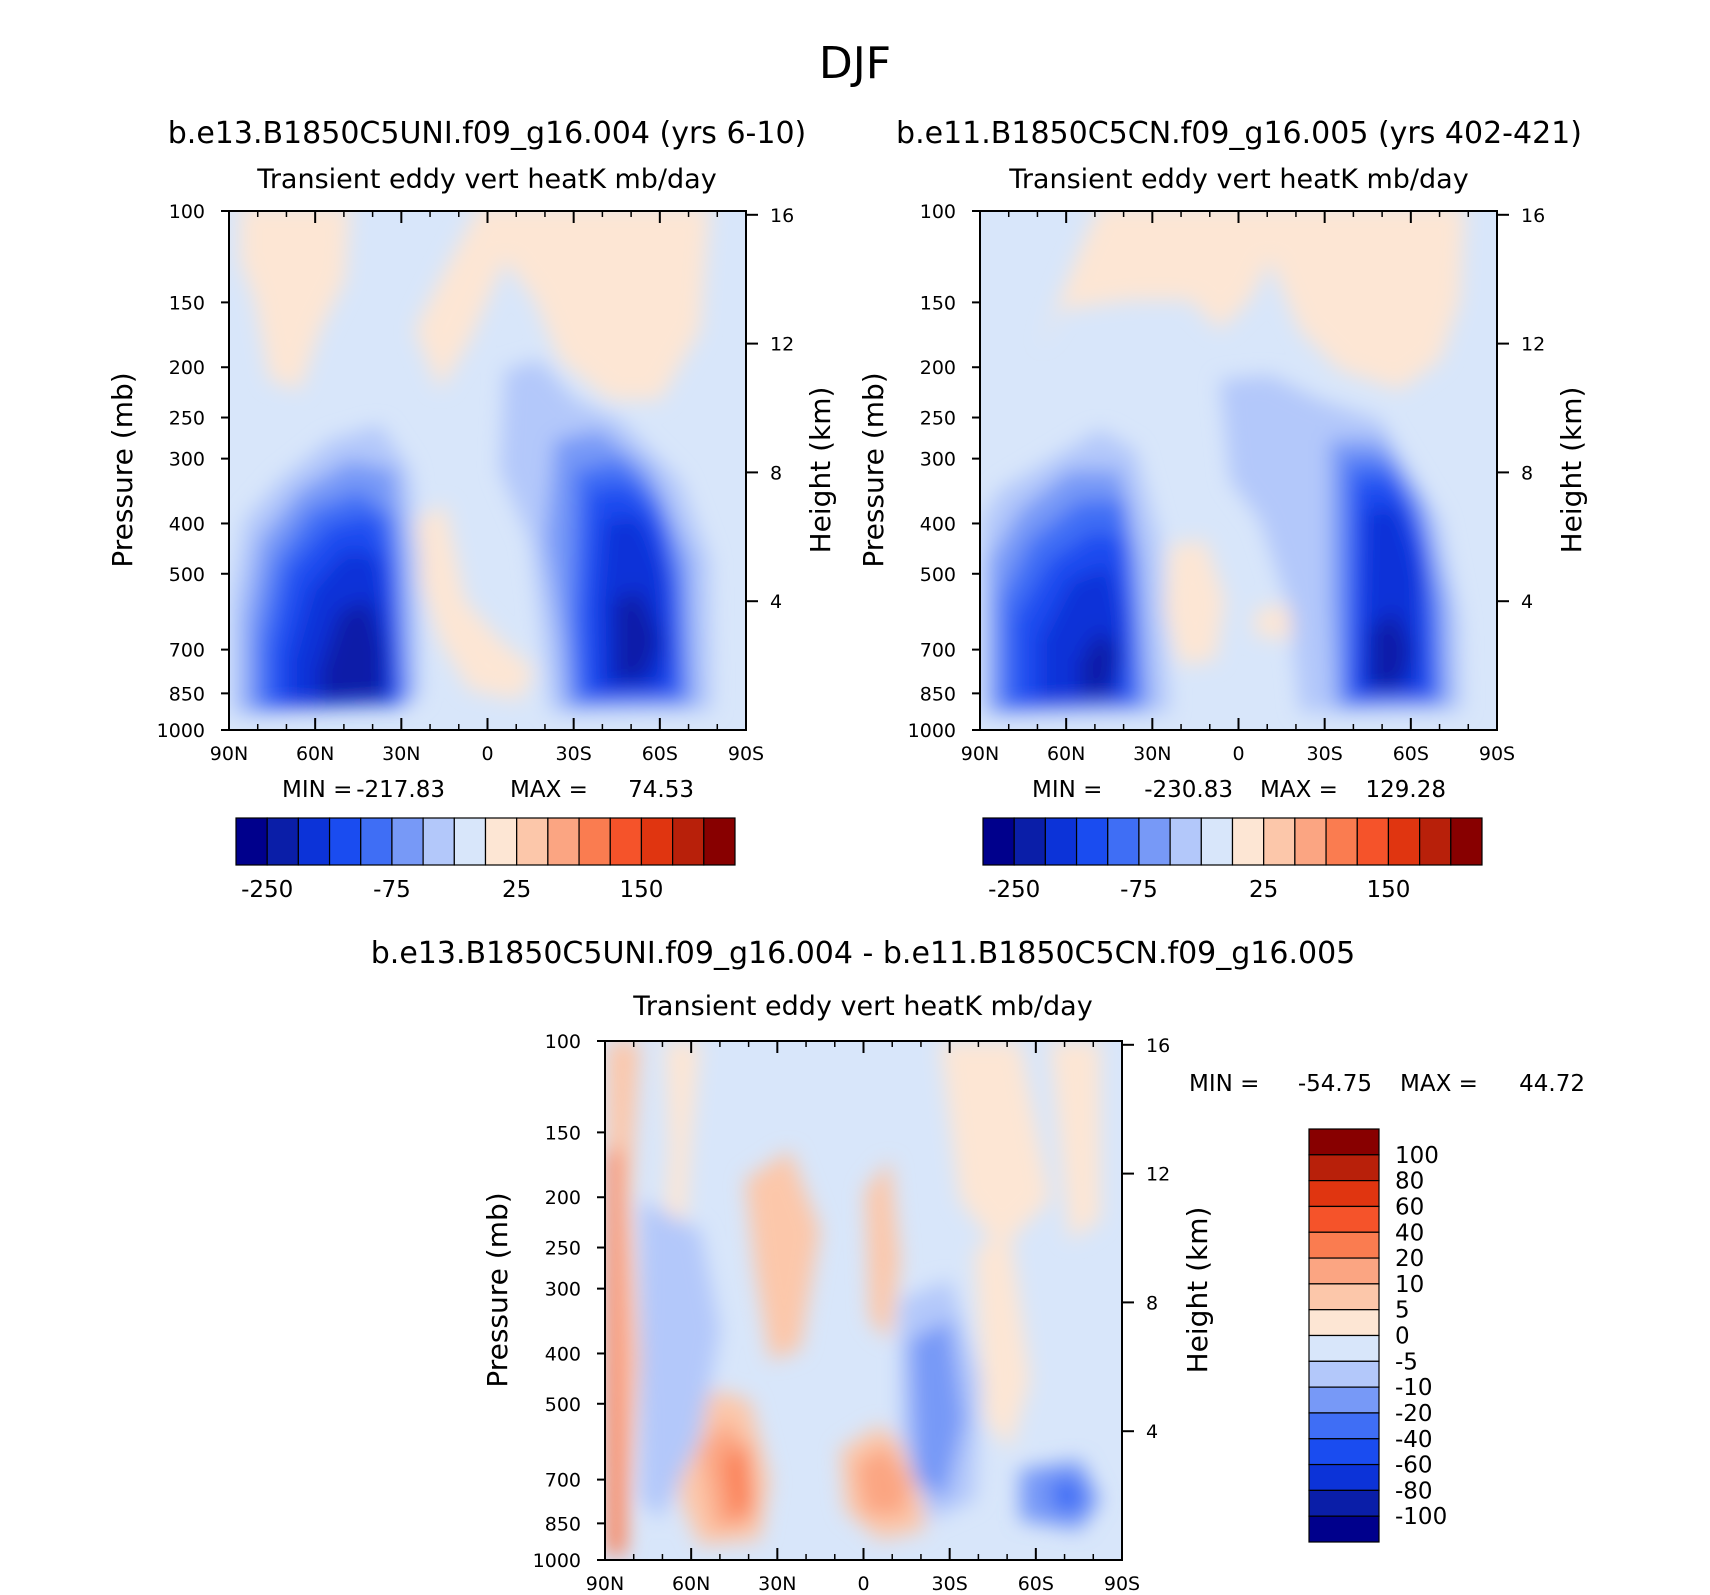 This screenshot has height=1595, width=1710. Describe the element at coordinates (1238, 179) in the screenshot. I see `panel-2-plot-title: Transient eddy vert heatK mb/day` at that location.